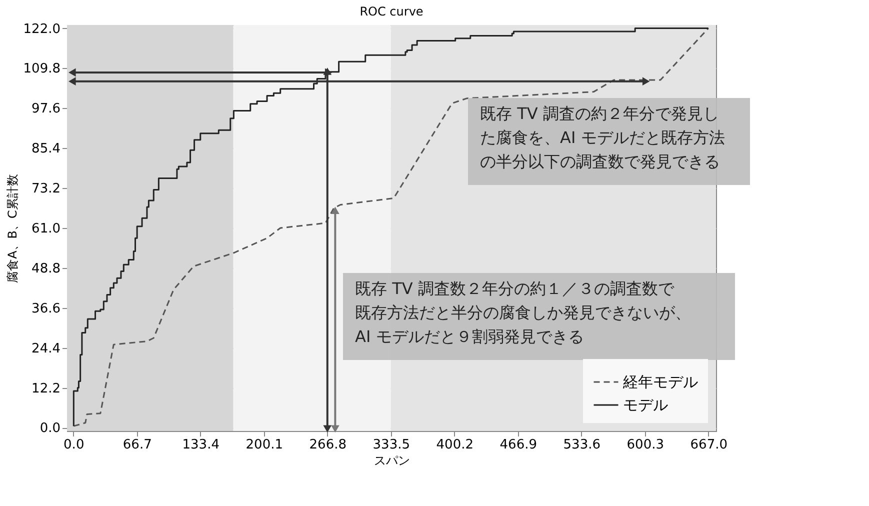  What do you see at coordinates (46, 308) in the screenshot?
I see `y-tick-label: 36.6` at bounding box center [46, 308].